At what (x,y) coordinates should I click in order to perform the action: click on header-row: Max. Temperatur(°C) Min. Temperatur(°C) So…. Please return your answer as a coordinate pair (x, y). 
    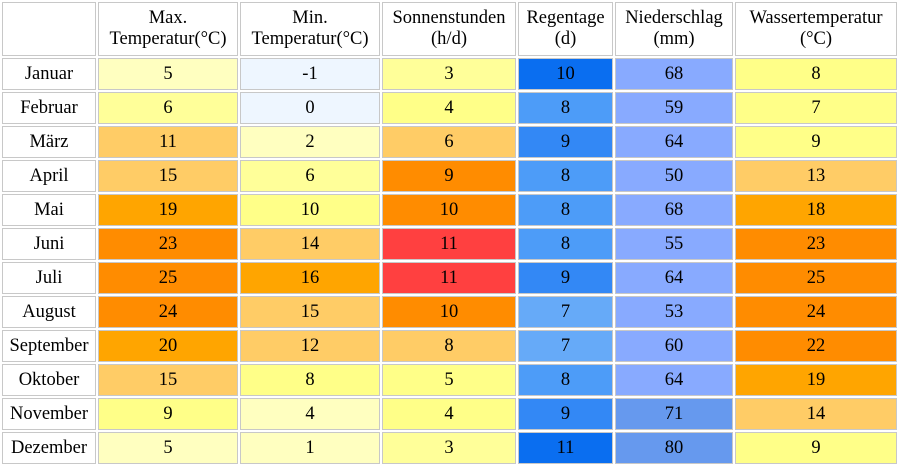
    Looking at the image, I should click on (449, 29).